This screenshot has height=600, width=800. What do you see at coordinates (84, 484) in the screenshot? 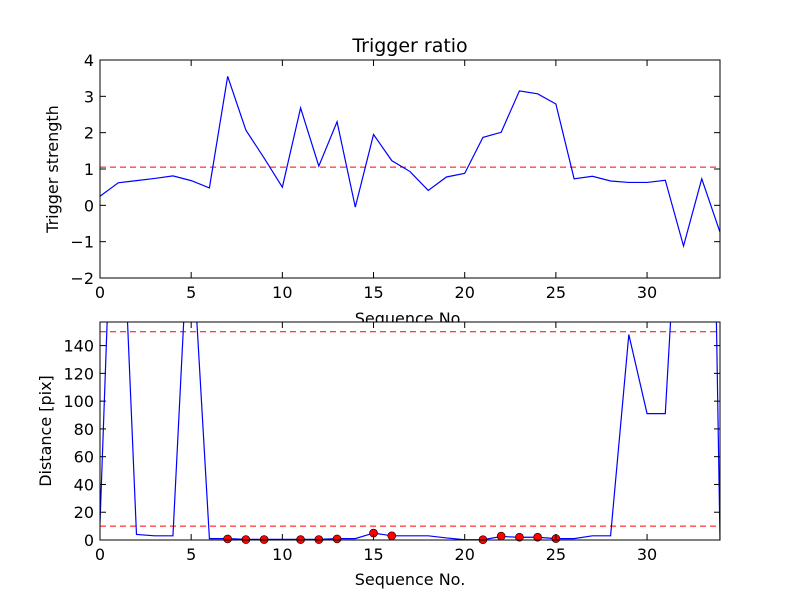
I see `y-tick-label: 40` at bounding box center [84, 484].